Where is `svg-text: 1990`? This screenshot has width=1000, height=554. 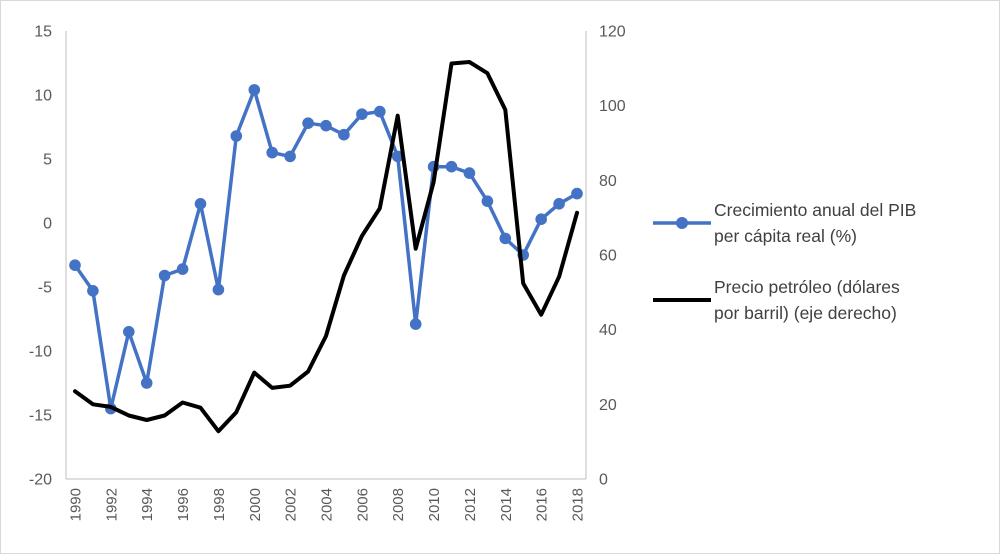 svg-text: 1990 is located at coordinates (75, 504).